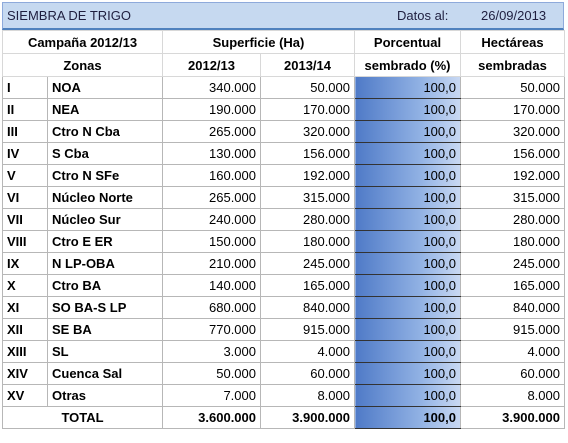 This screenshot has height=443, width=568. What do you see at coordinates (69, 15) in the screenshot?
I see `title: SIEMBRA DE TRIGO` at bounding box center [69, 15].